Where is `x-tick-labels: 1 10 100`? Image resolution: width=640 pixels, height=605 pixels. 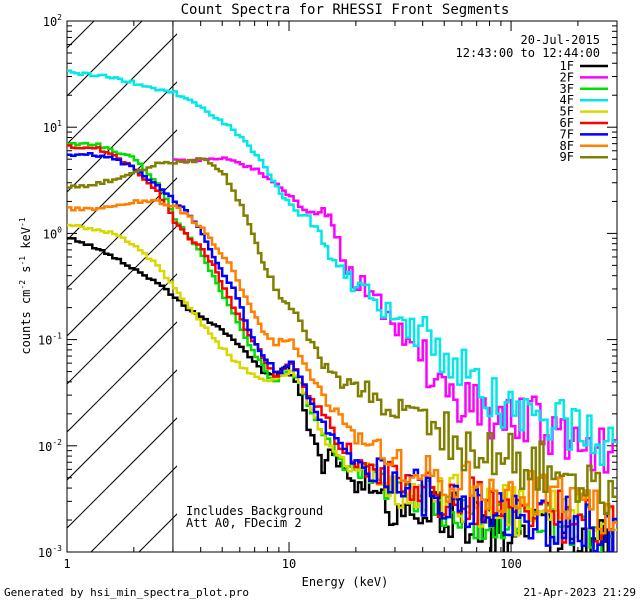 x-tick-labels: 1 10 100 is located at coordinates (292, 564).